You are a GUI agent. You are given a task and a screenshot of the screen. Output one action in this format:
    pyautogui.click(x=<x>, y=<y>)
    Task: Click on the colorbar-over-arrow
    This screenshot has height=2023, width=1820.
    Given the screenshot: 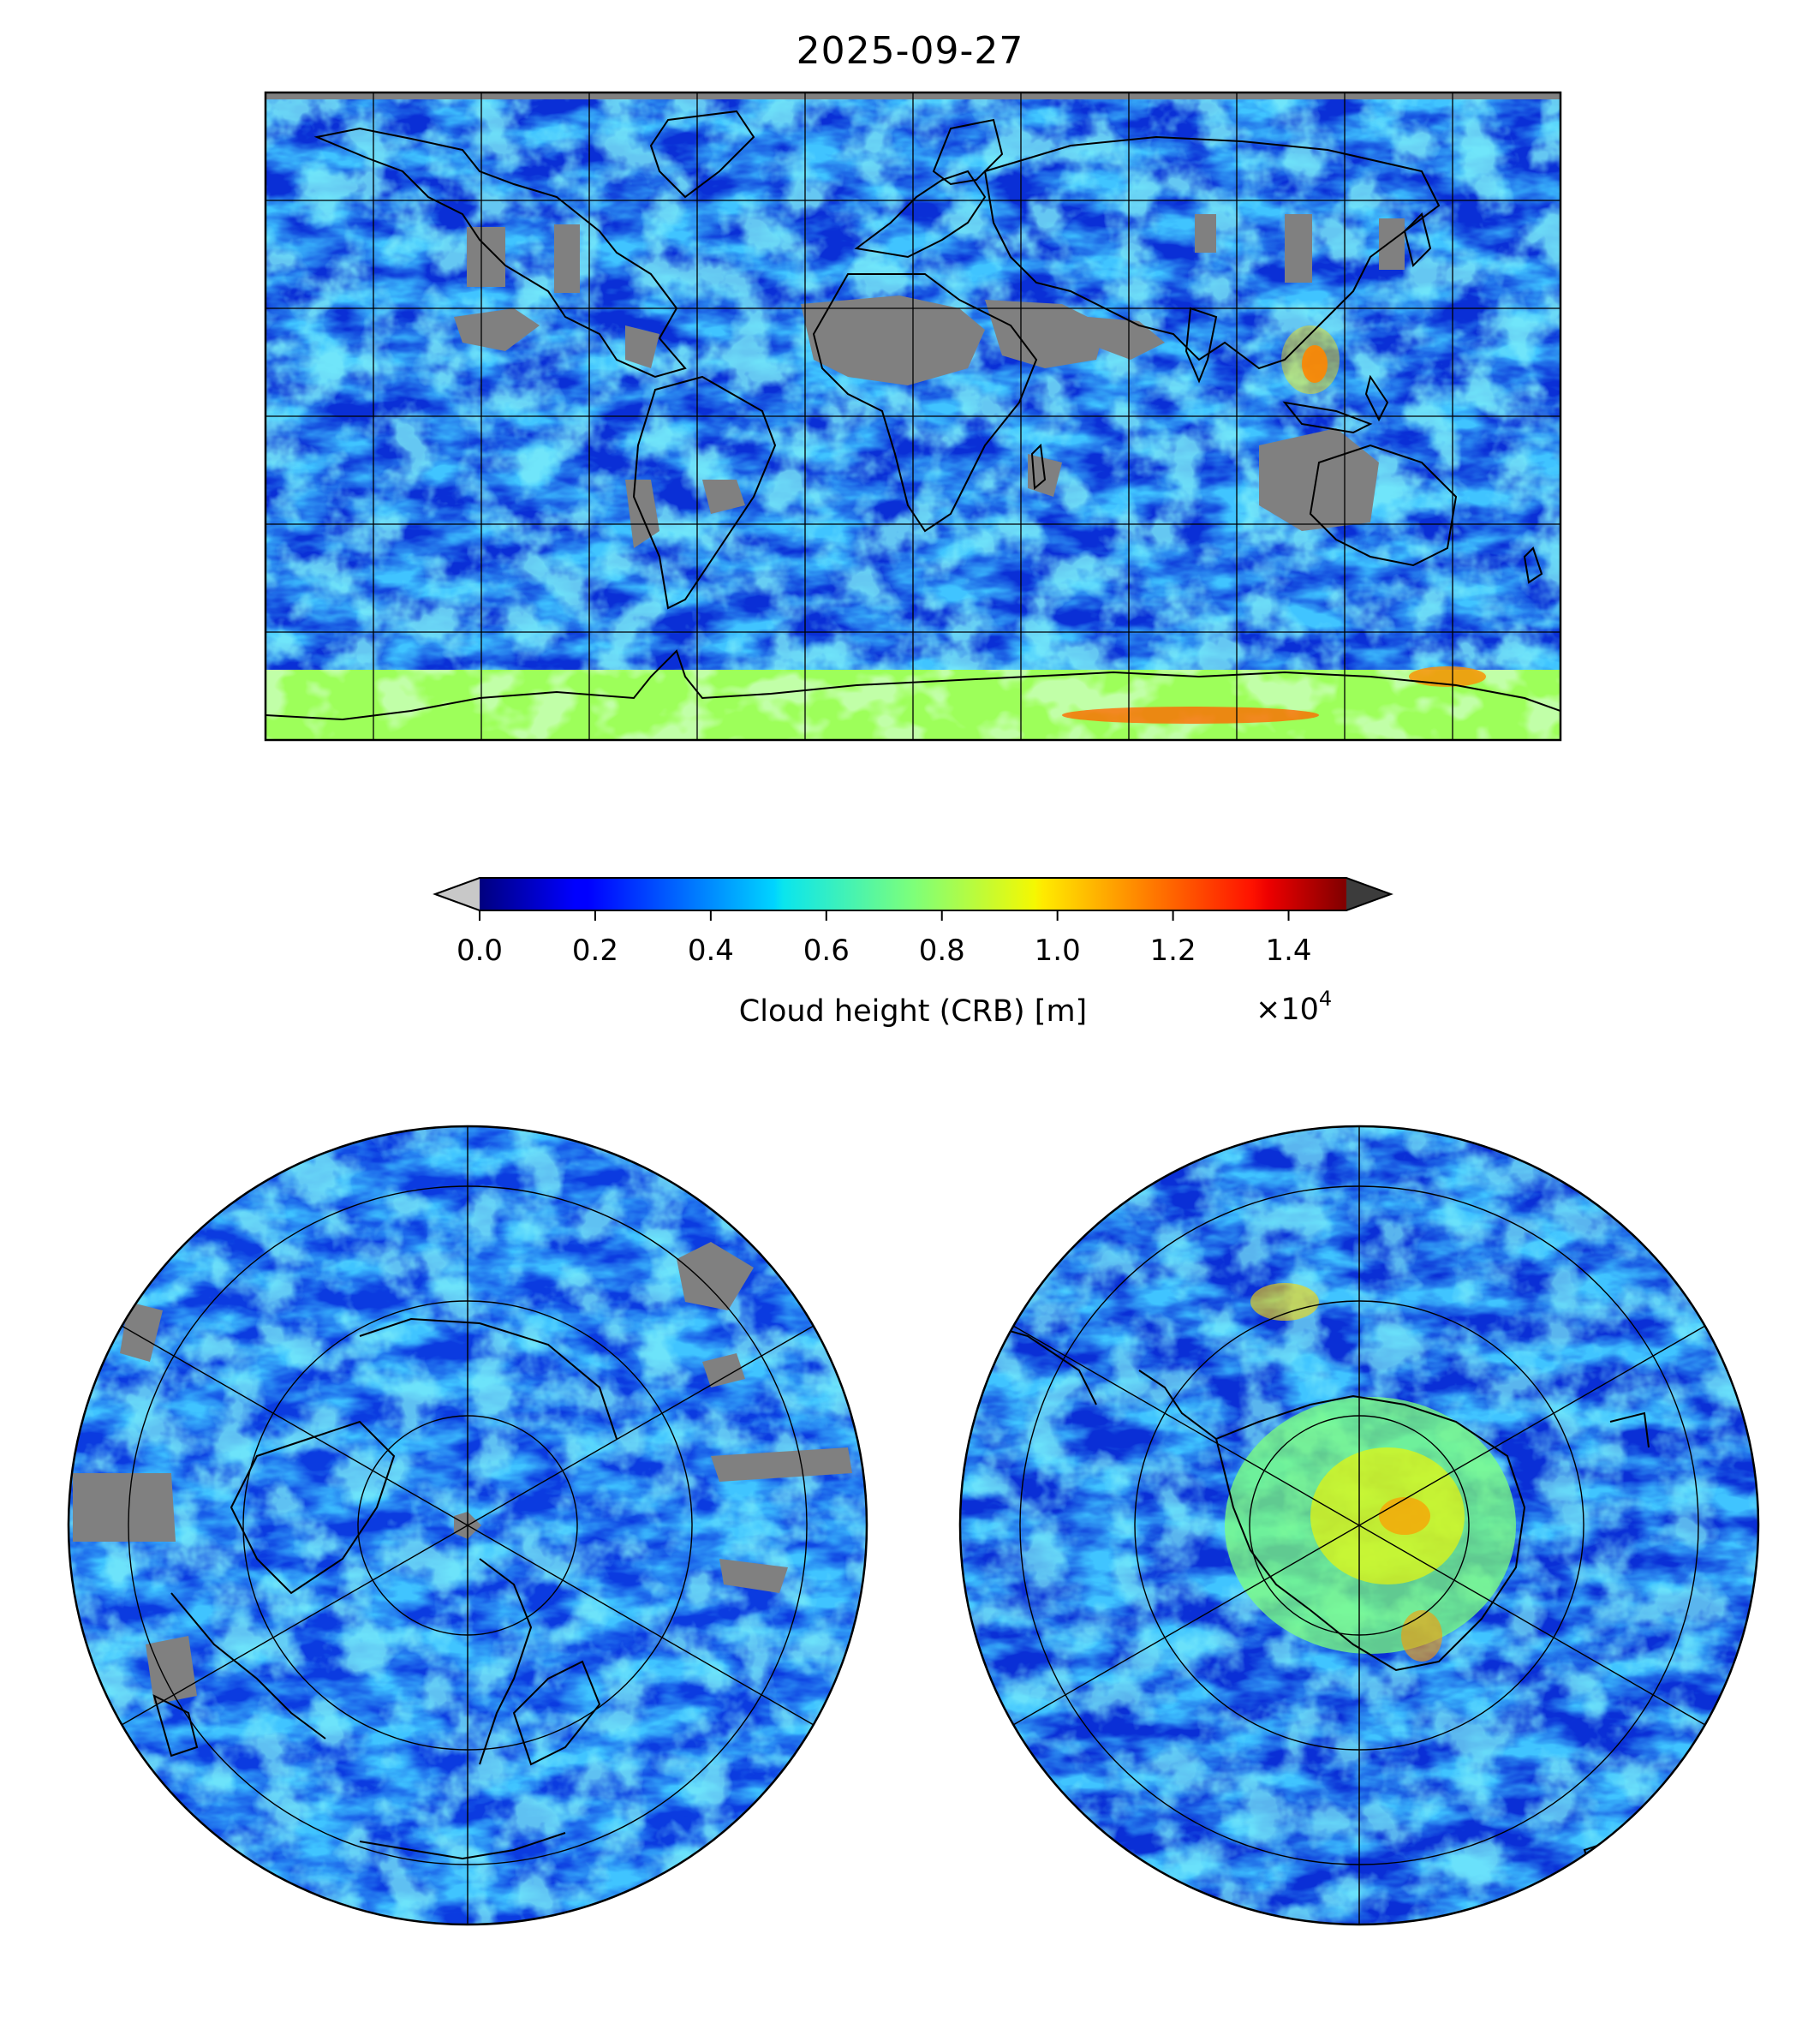 What is the action you would take?
    pyautogui.click(x=1368, y=894)
    